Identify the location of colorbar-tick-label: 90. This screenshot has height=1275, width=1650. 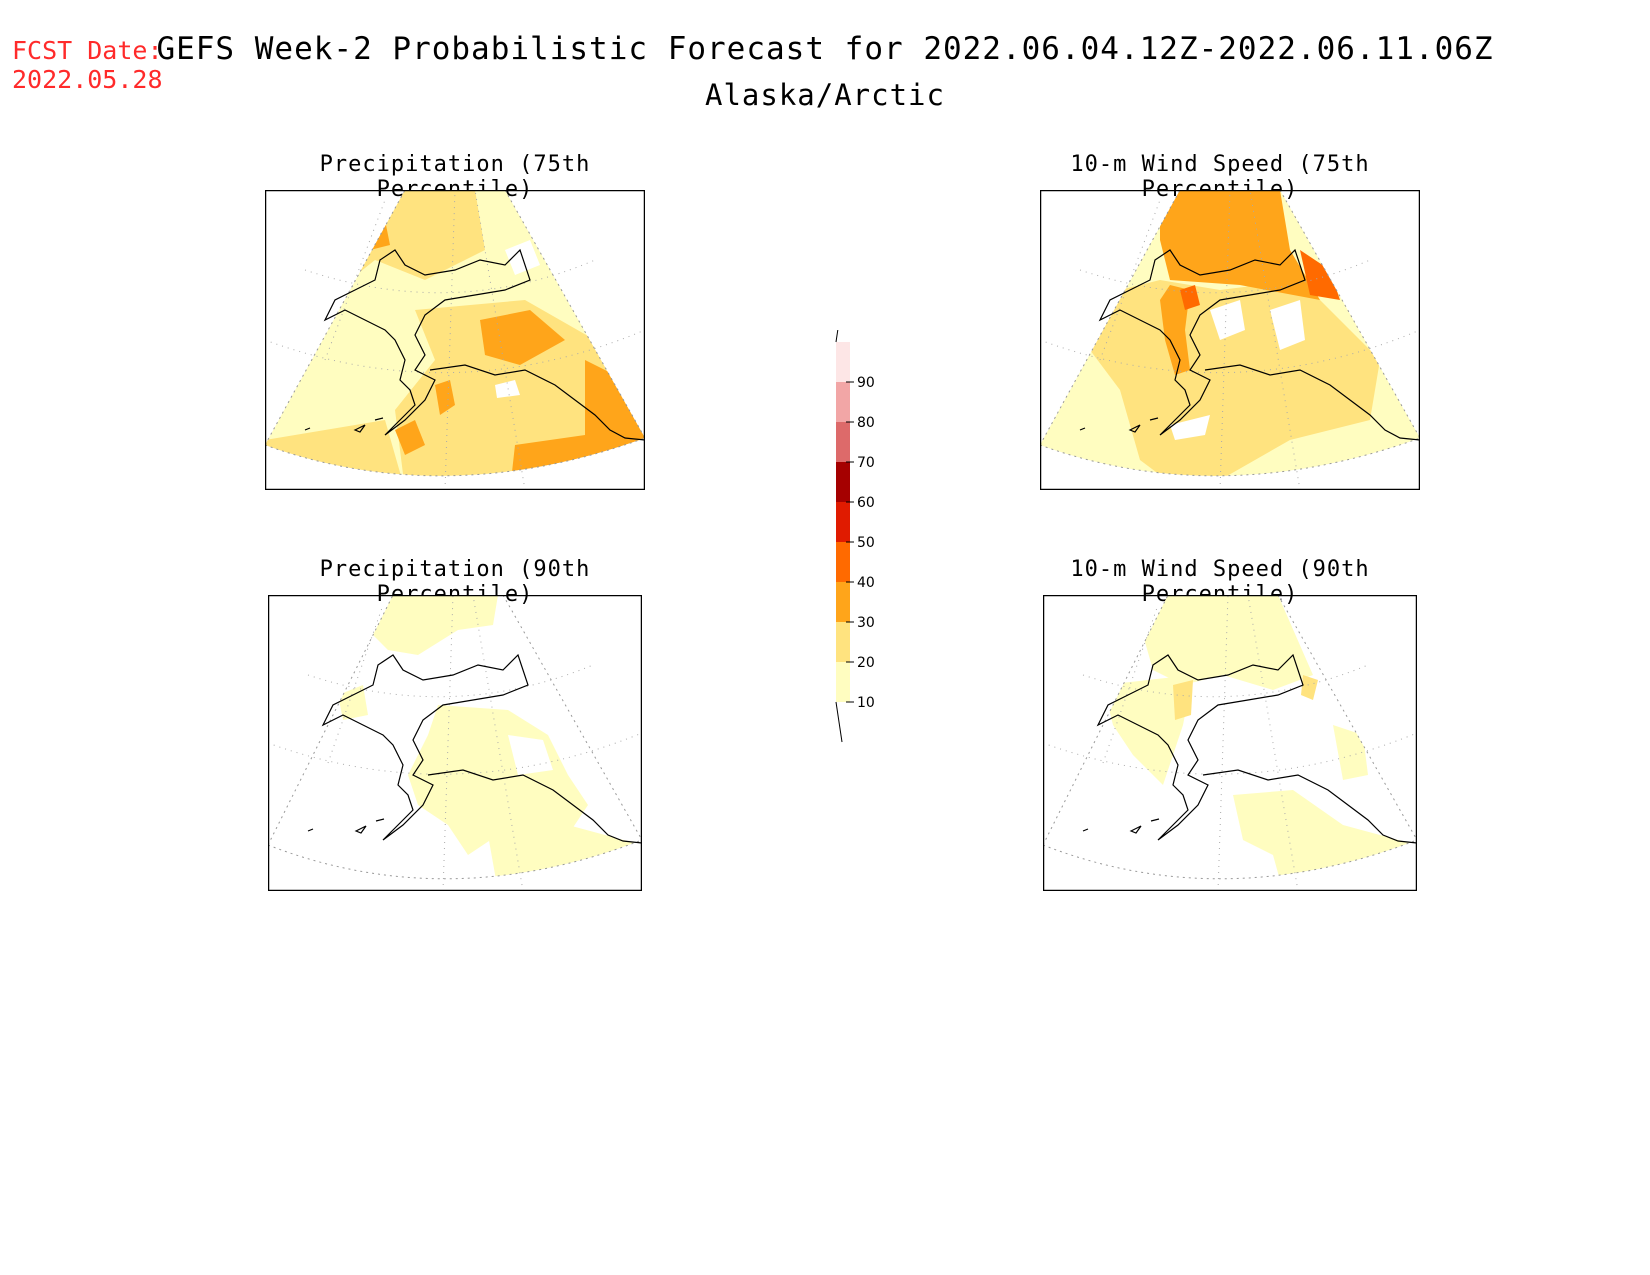
(866, 383).